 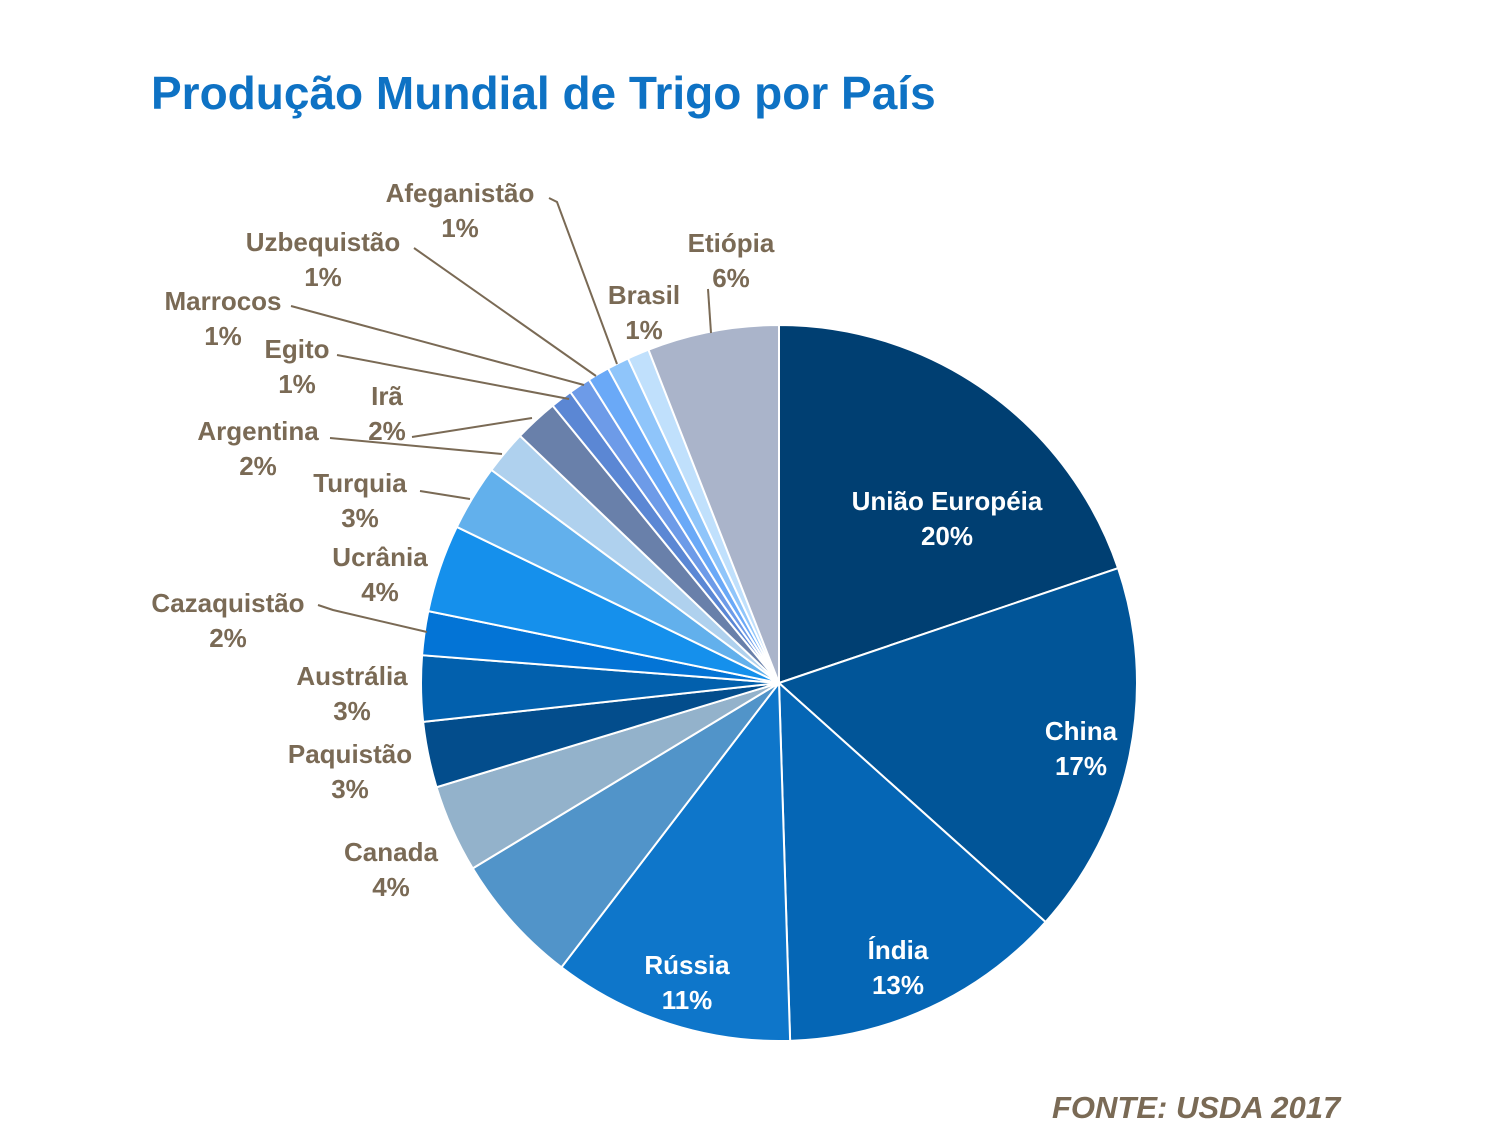 I want to click on slice-percent-russia: 11%, so click(x=687, y=1000).